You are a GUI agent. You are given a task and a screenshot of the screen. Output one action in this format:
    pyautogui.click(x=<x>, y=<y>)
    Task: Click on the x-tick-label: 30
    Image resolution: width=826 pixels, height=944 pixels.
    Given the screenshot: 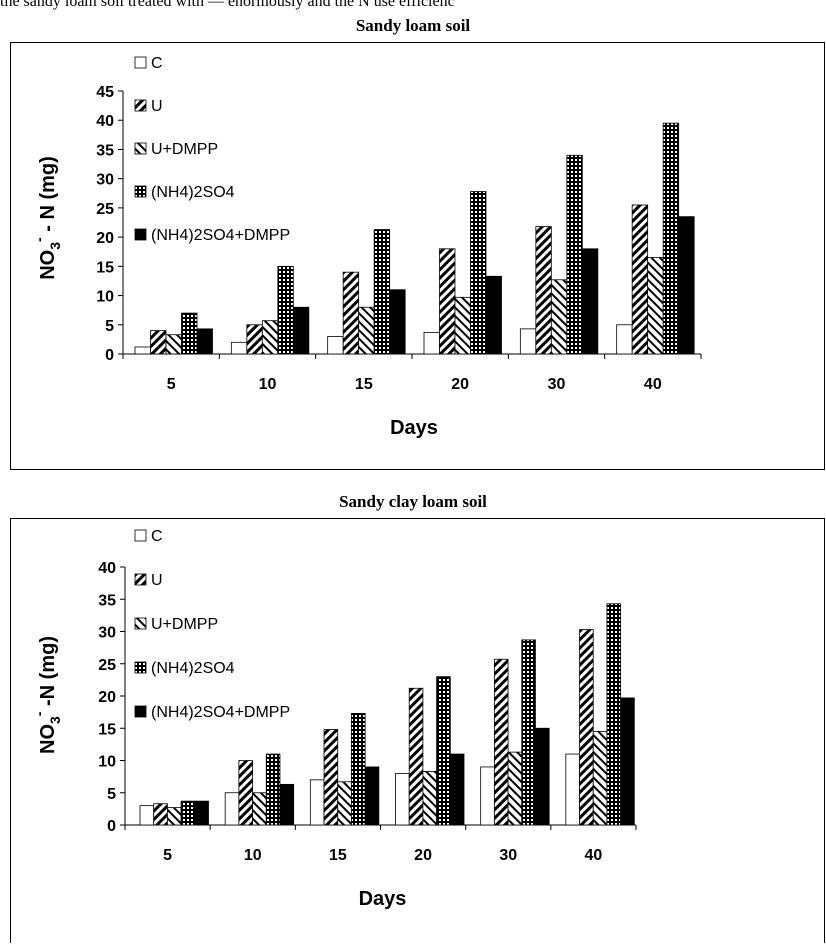 What is the action you would take?
    pyautogui.click(x=557, y=384)
    